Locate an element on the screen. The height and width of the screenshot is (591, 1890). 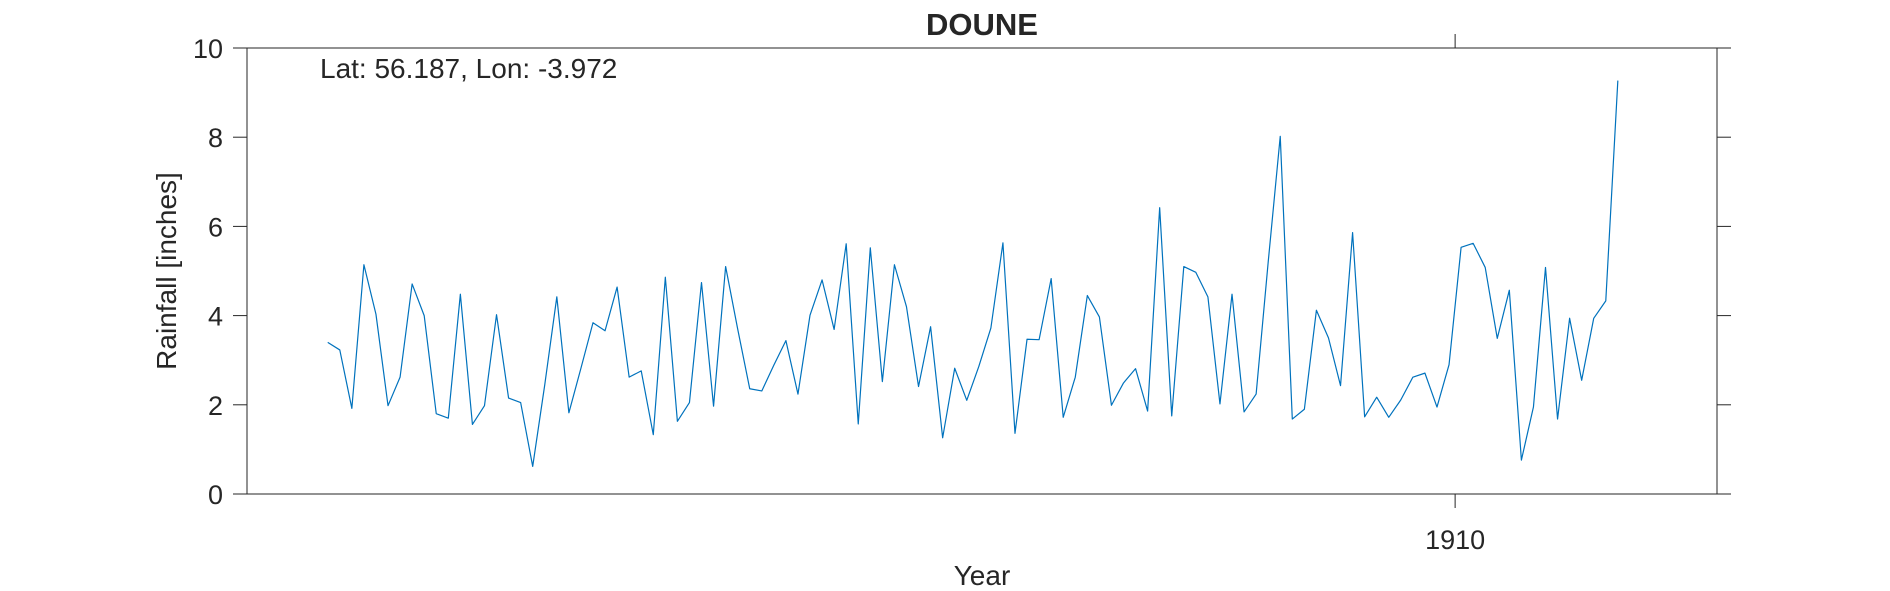
y-tick-label: 0 is located at coordinates (215, 495).